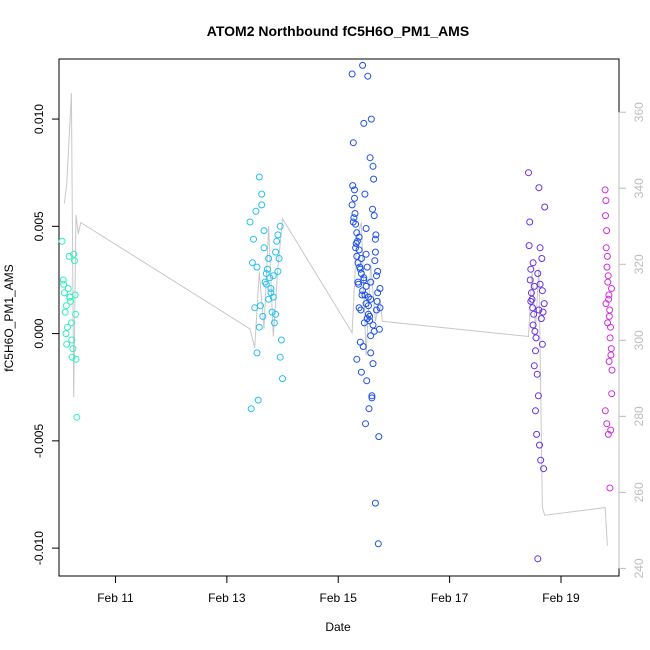 Image resolution: width=650 pixels, height=650 pixels. What do you see at coordinates (9, 317) in the screenshot?
I see `y-axis-label: fC5H6O_PM1_AMS` at bounding box center [9, 317].